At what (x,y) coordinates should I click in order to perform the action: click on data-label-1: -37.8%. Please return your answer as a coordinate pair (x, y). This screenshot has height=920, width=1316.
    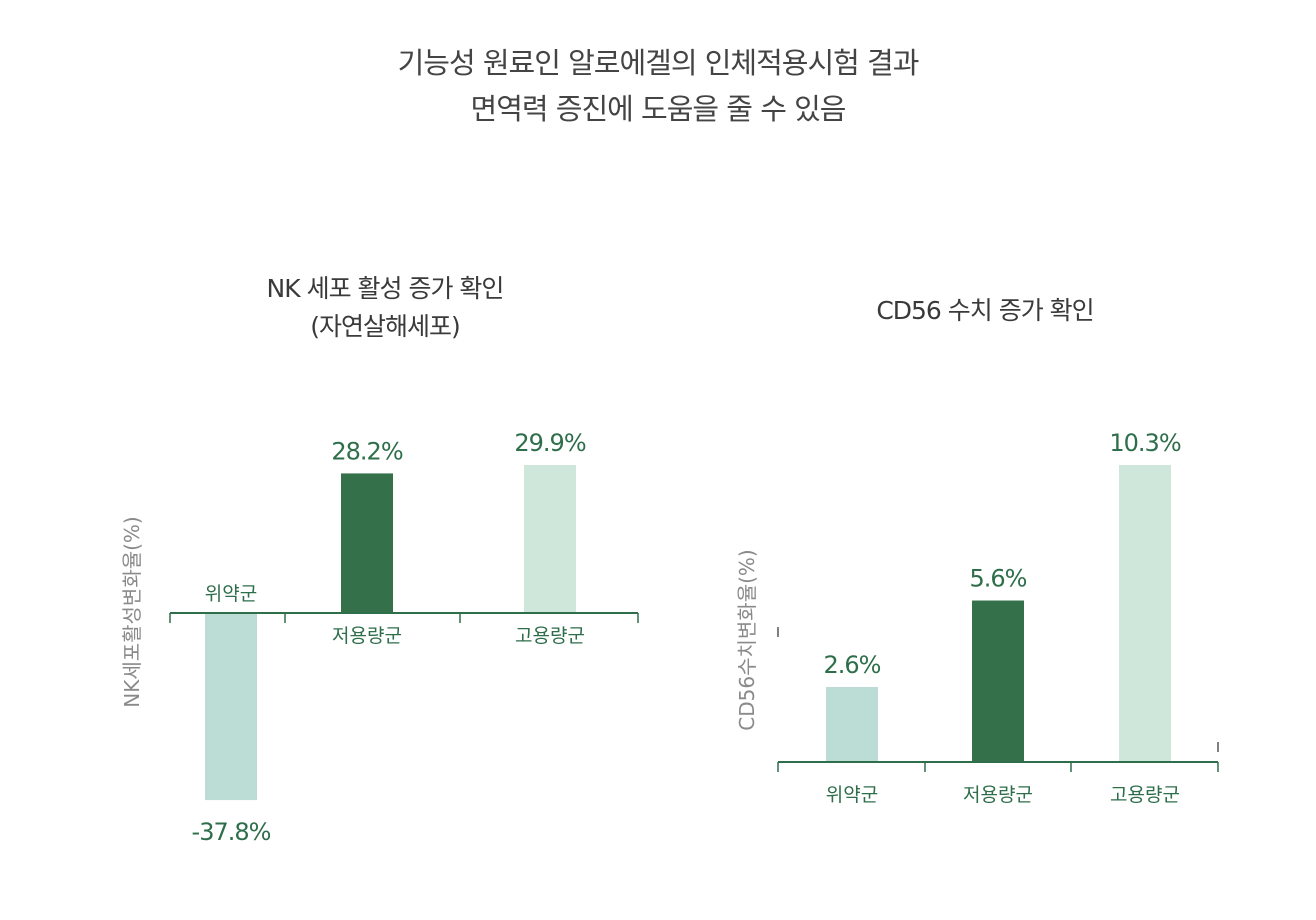
    Looking at the image, I should click on (231, 832).